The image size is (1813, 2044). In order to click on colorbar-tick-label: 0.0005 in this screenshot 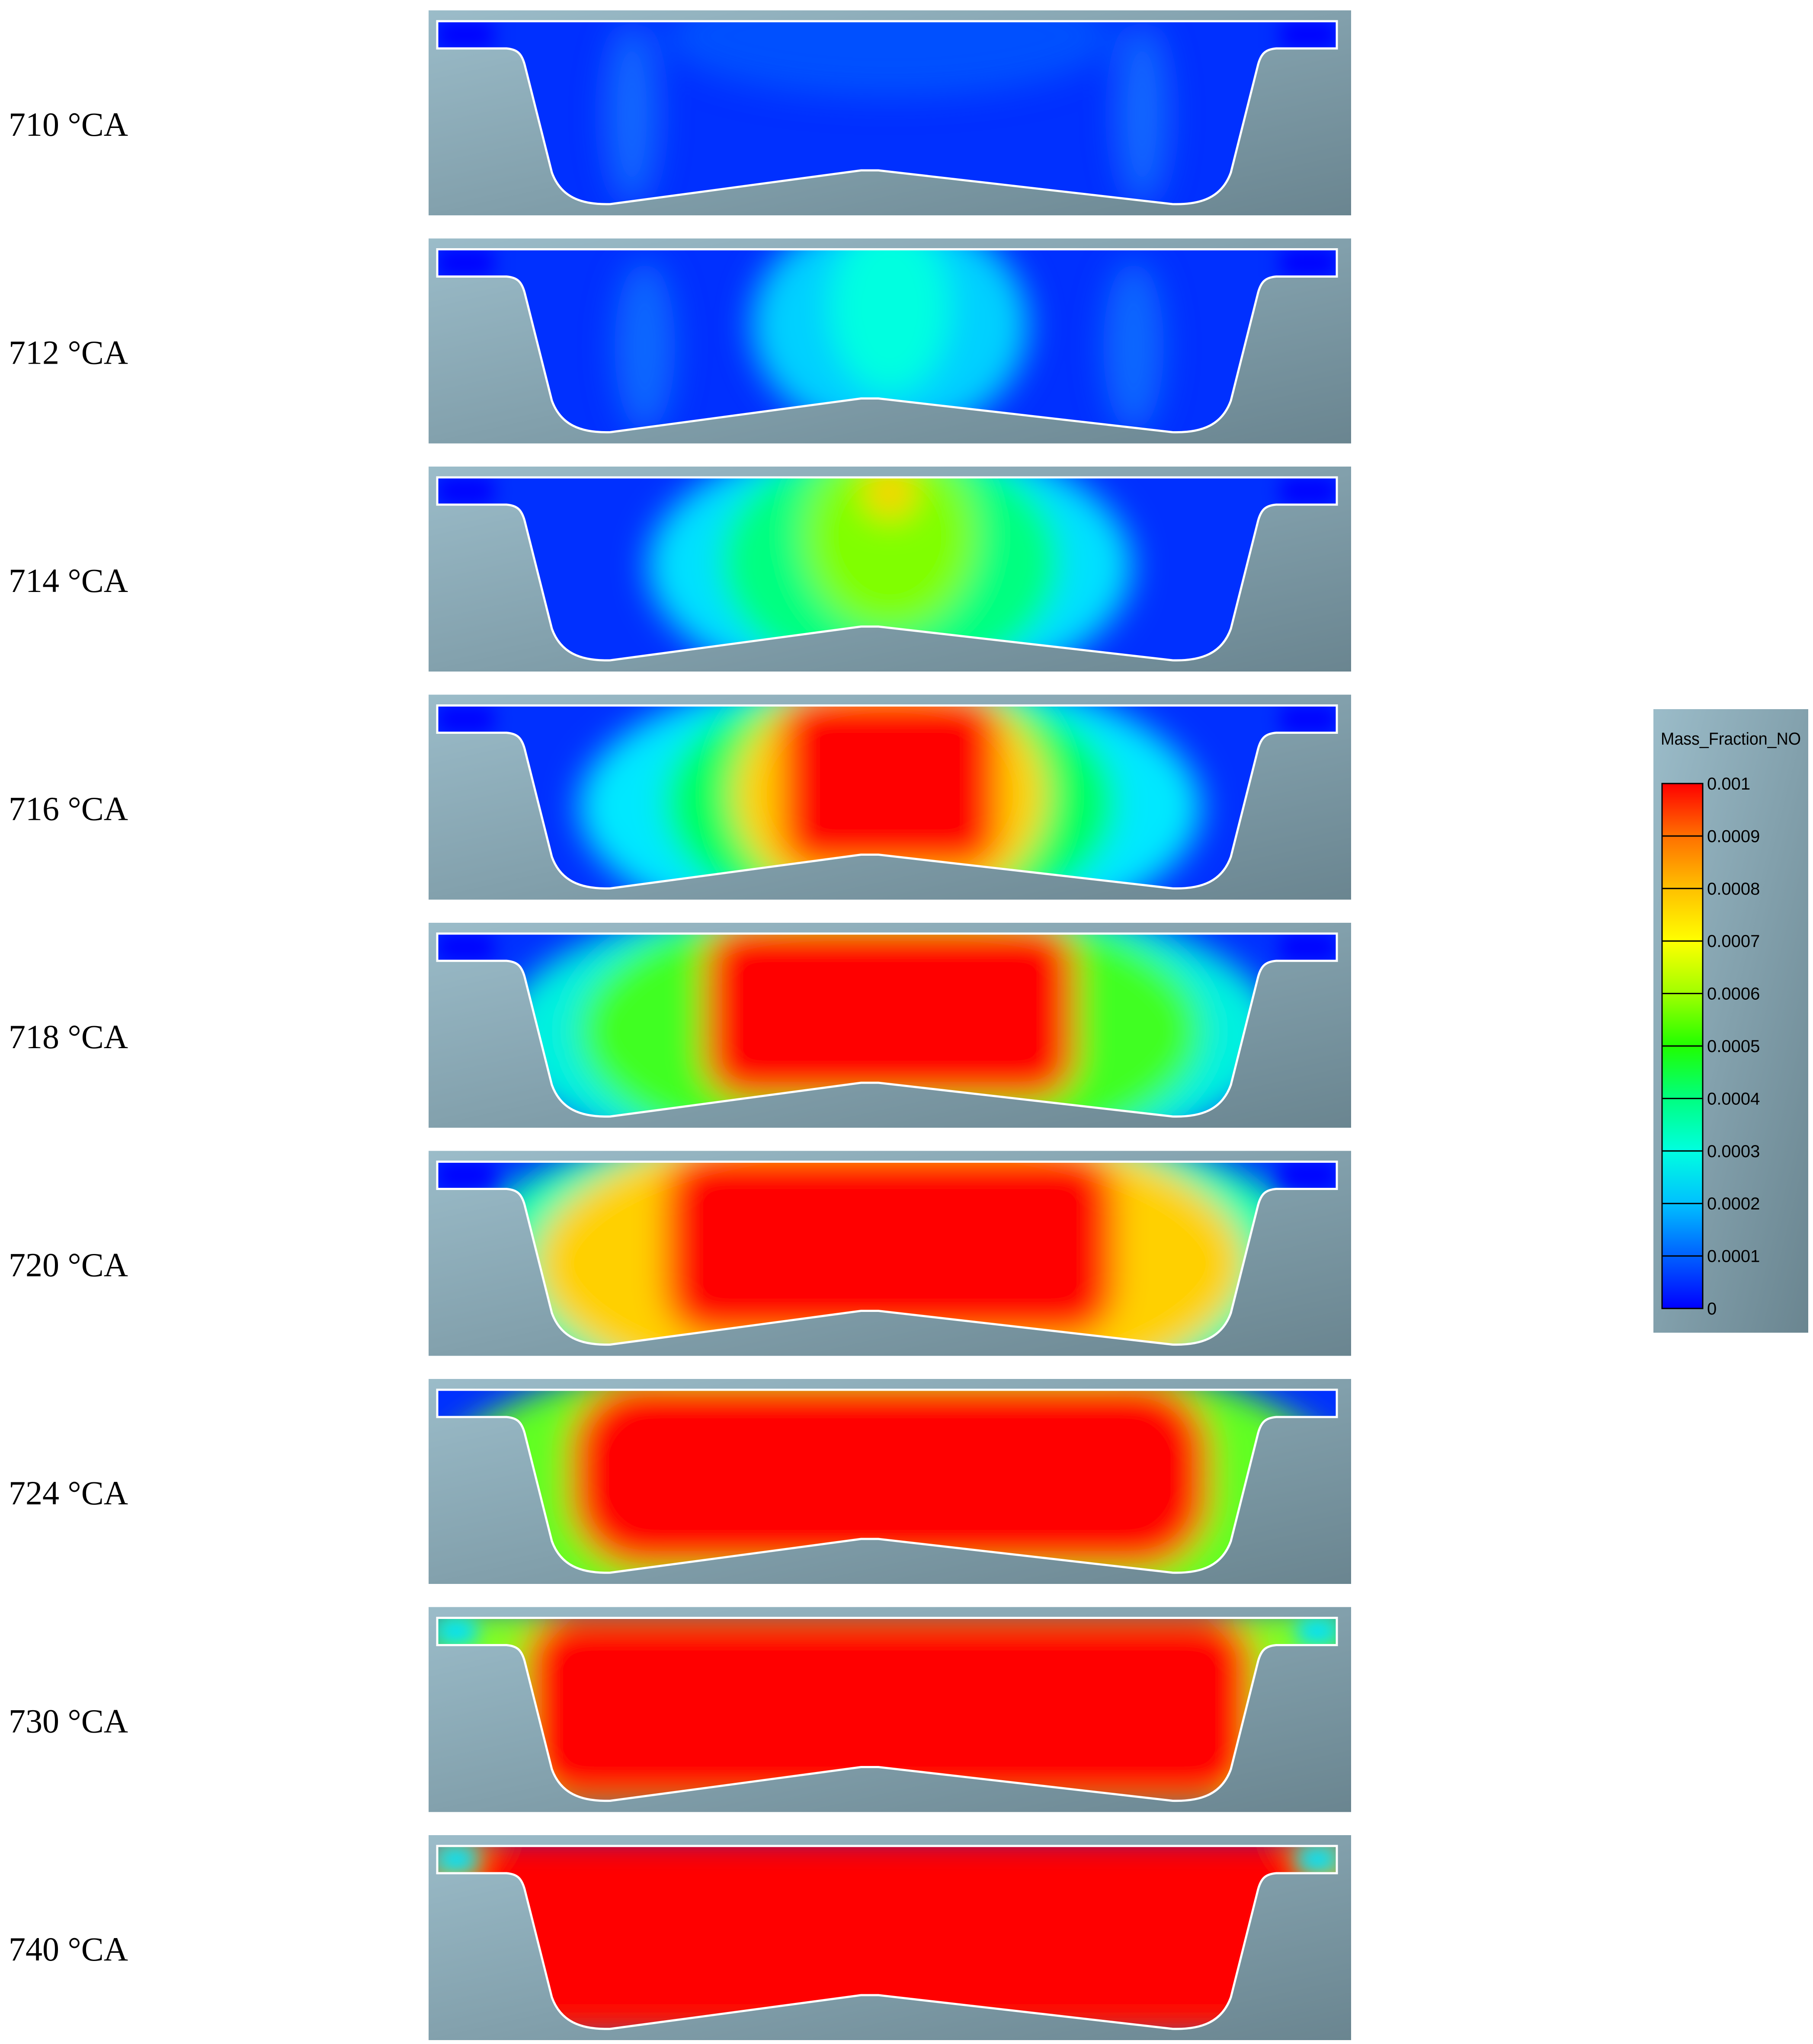, I will do `click(1733, 1046)`.